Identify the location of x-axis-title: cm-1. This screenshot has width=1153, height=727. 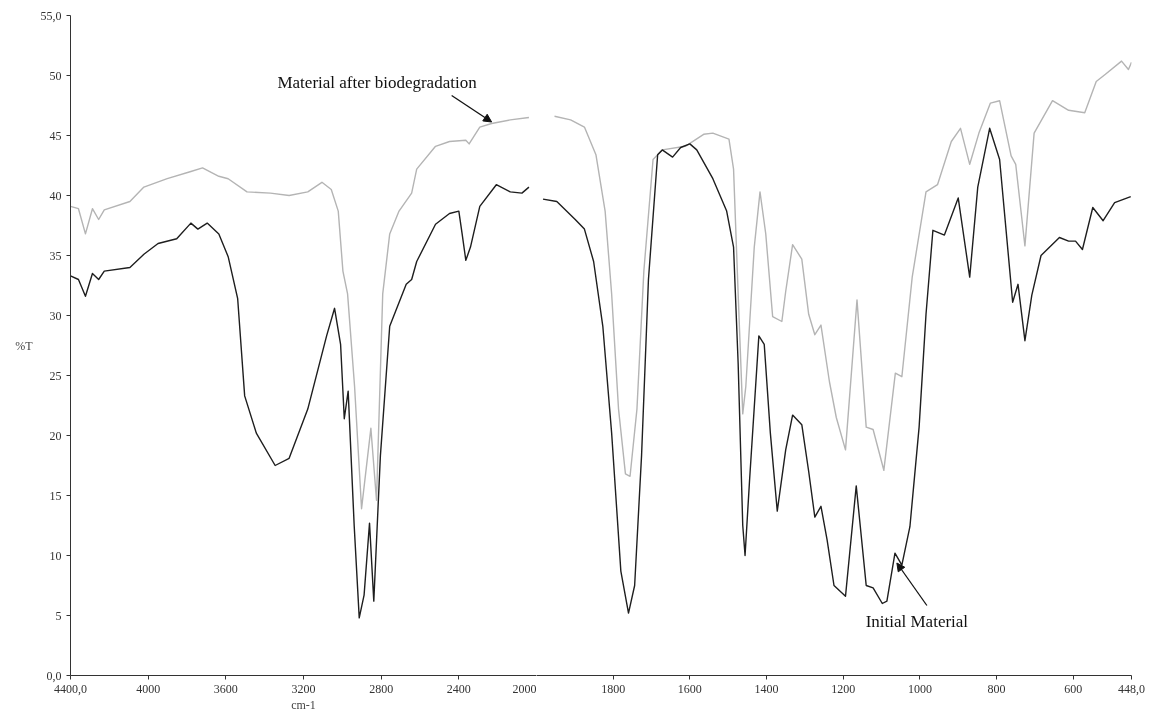
(303, 704).